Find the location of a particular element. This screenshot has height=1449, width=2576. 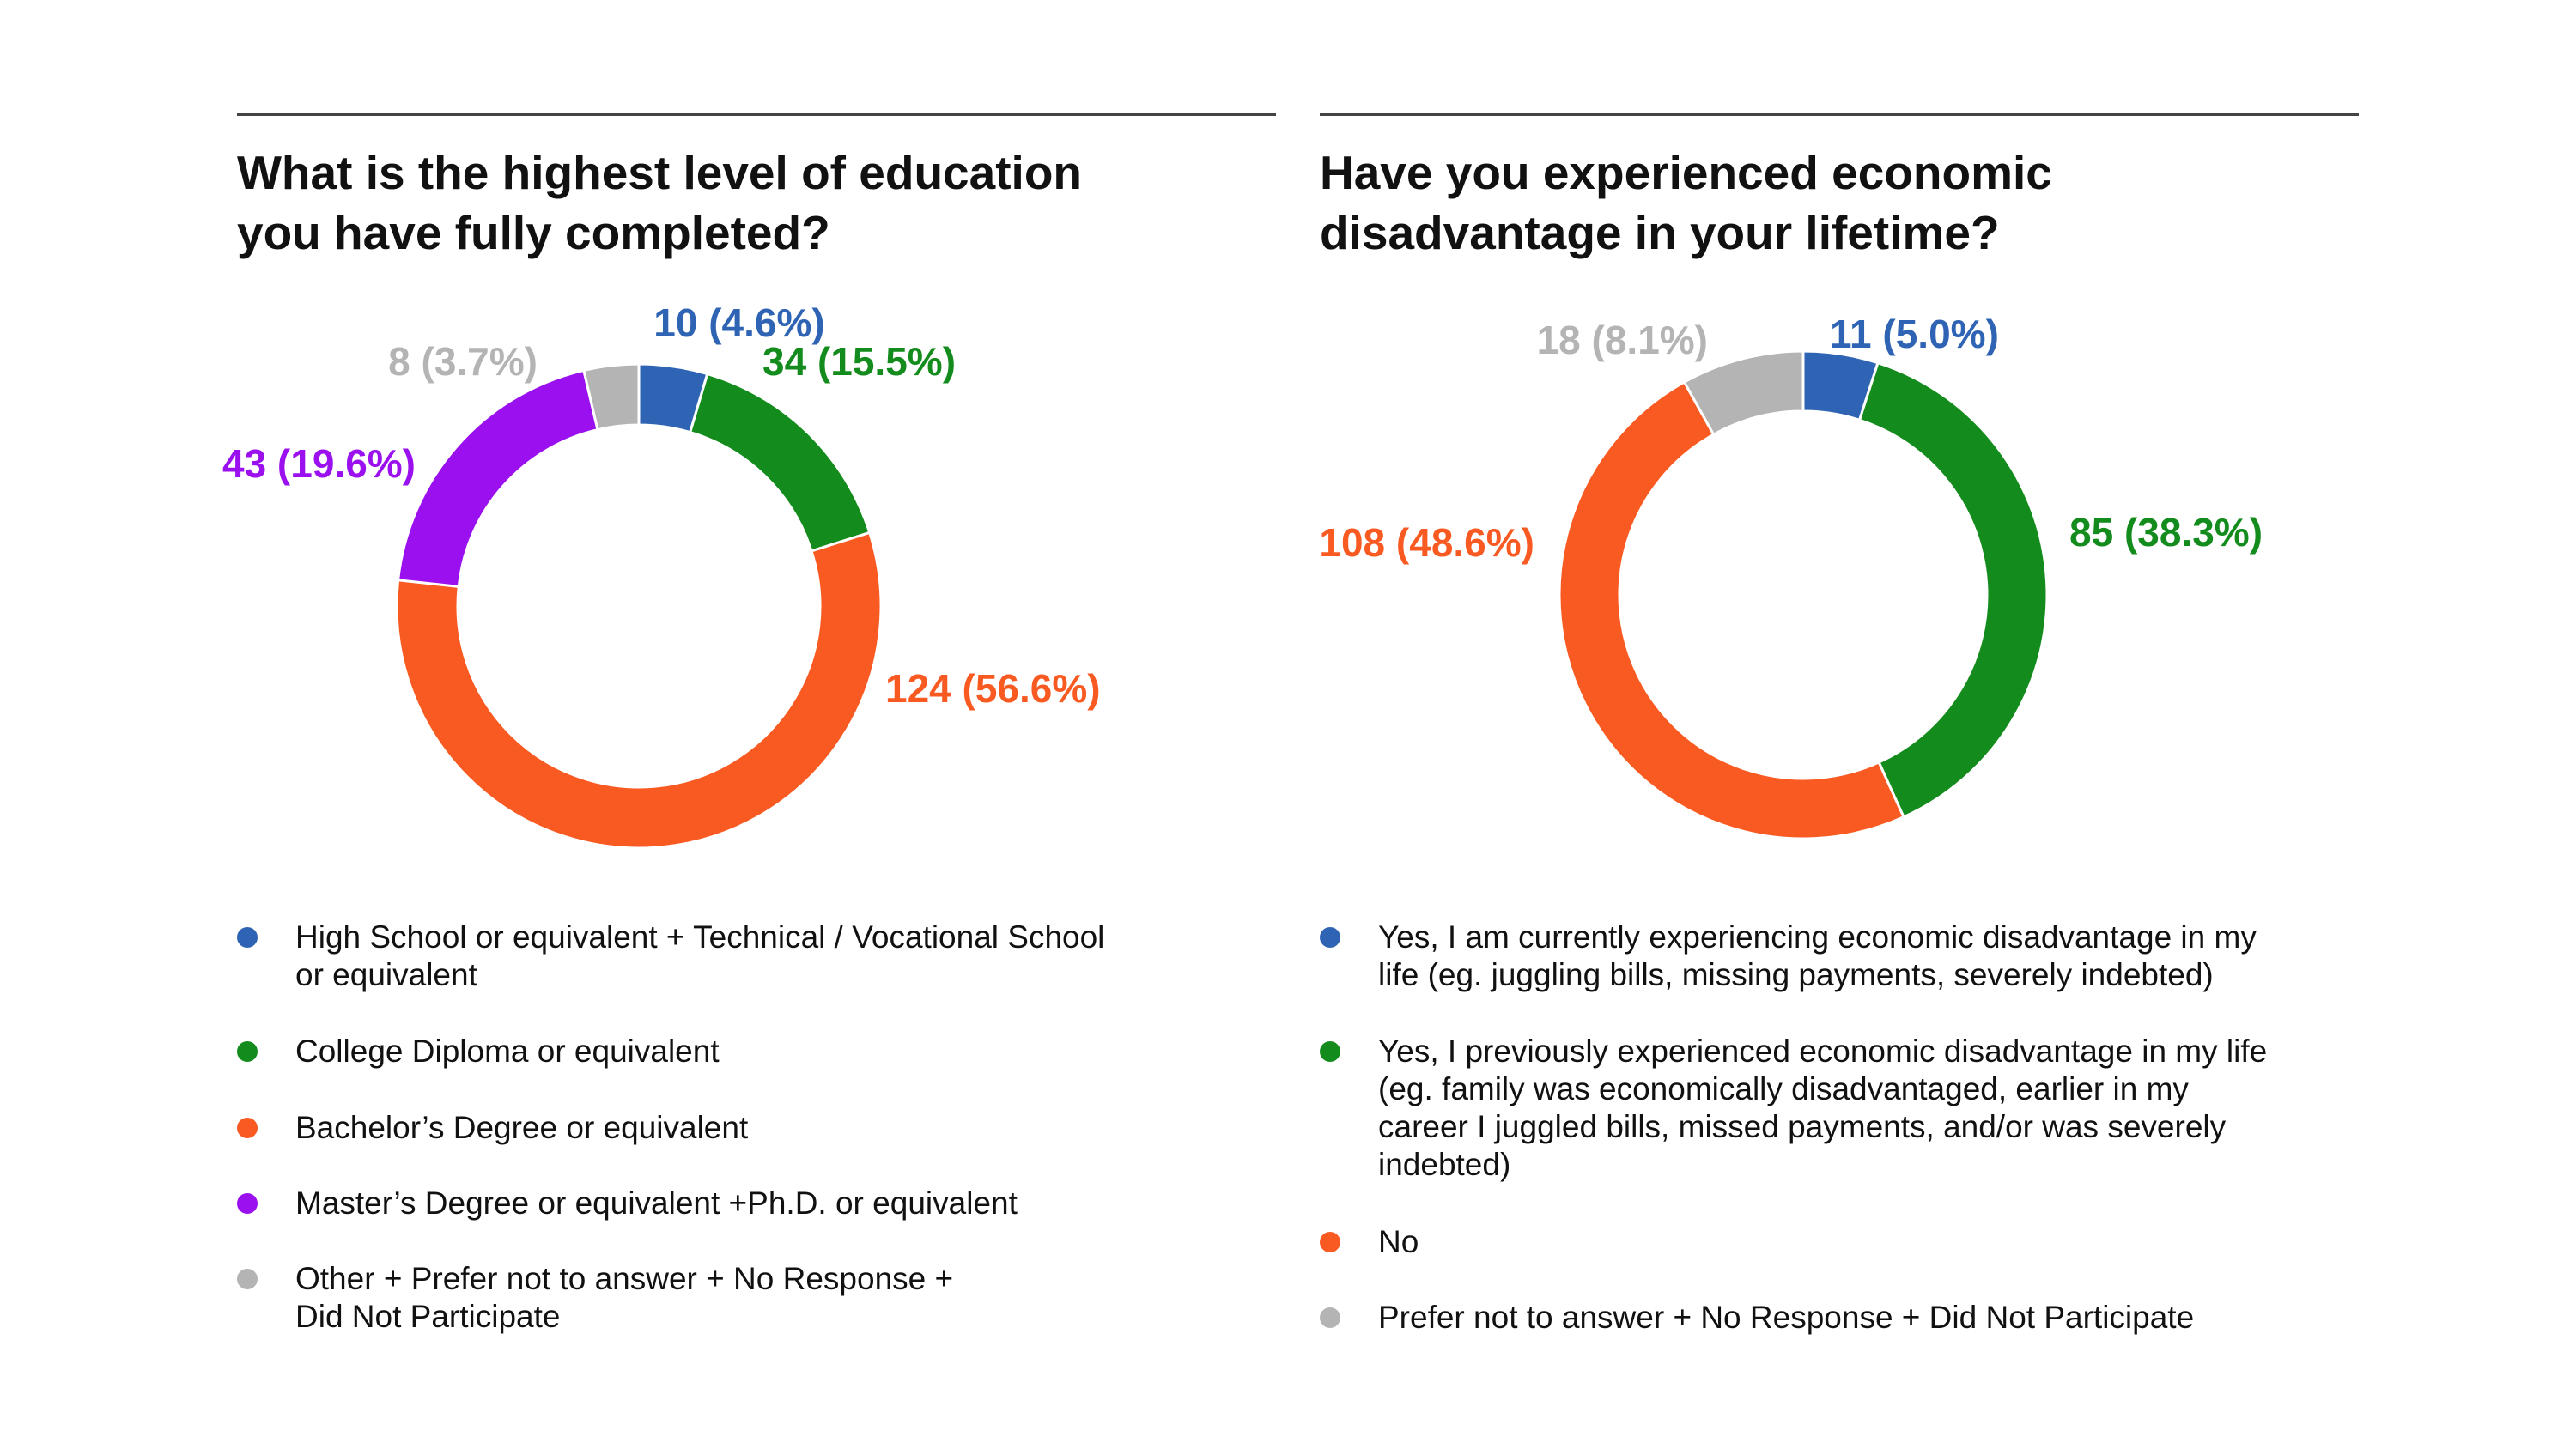

data-label: 34 (15.5%) is located at coordinates (859, 361).